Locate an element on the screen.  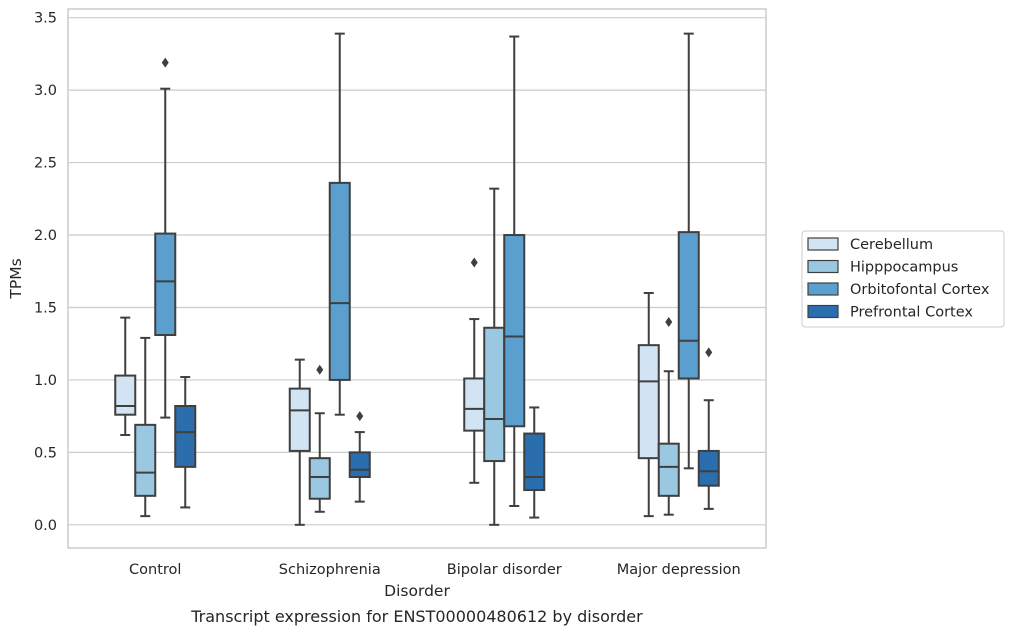
y-tick-label: 3.5 is located at coordinates (45, 19).